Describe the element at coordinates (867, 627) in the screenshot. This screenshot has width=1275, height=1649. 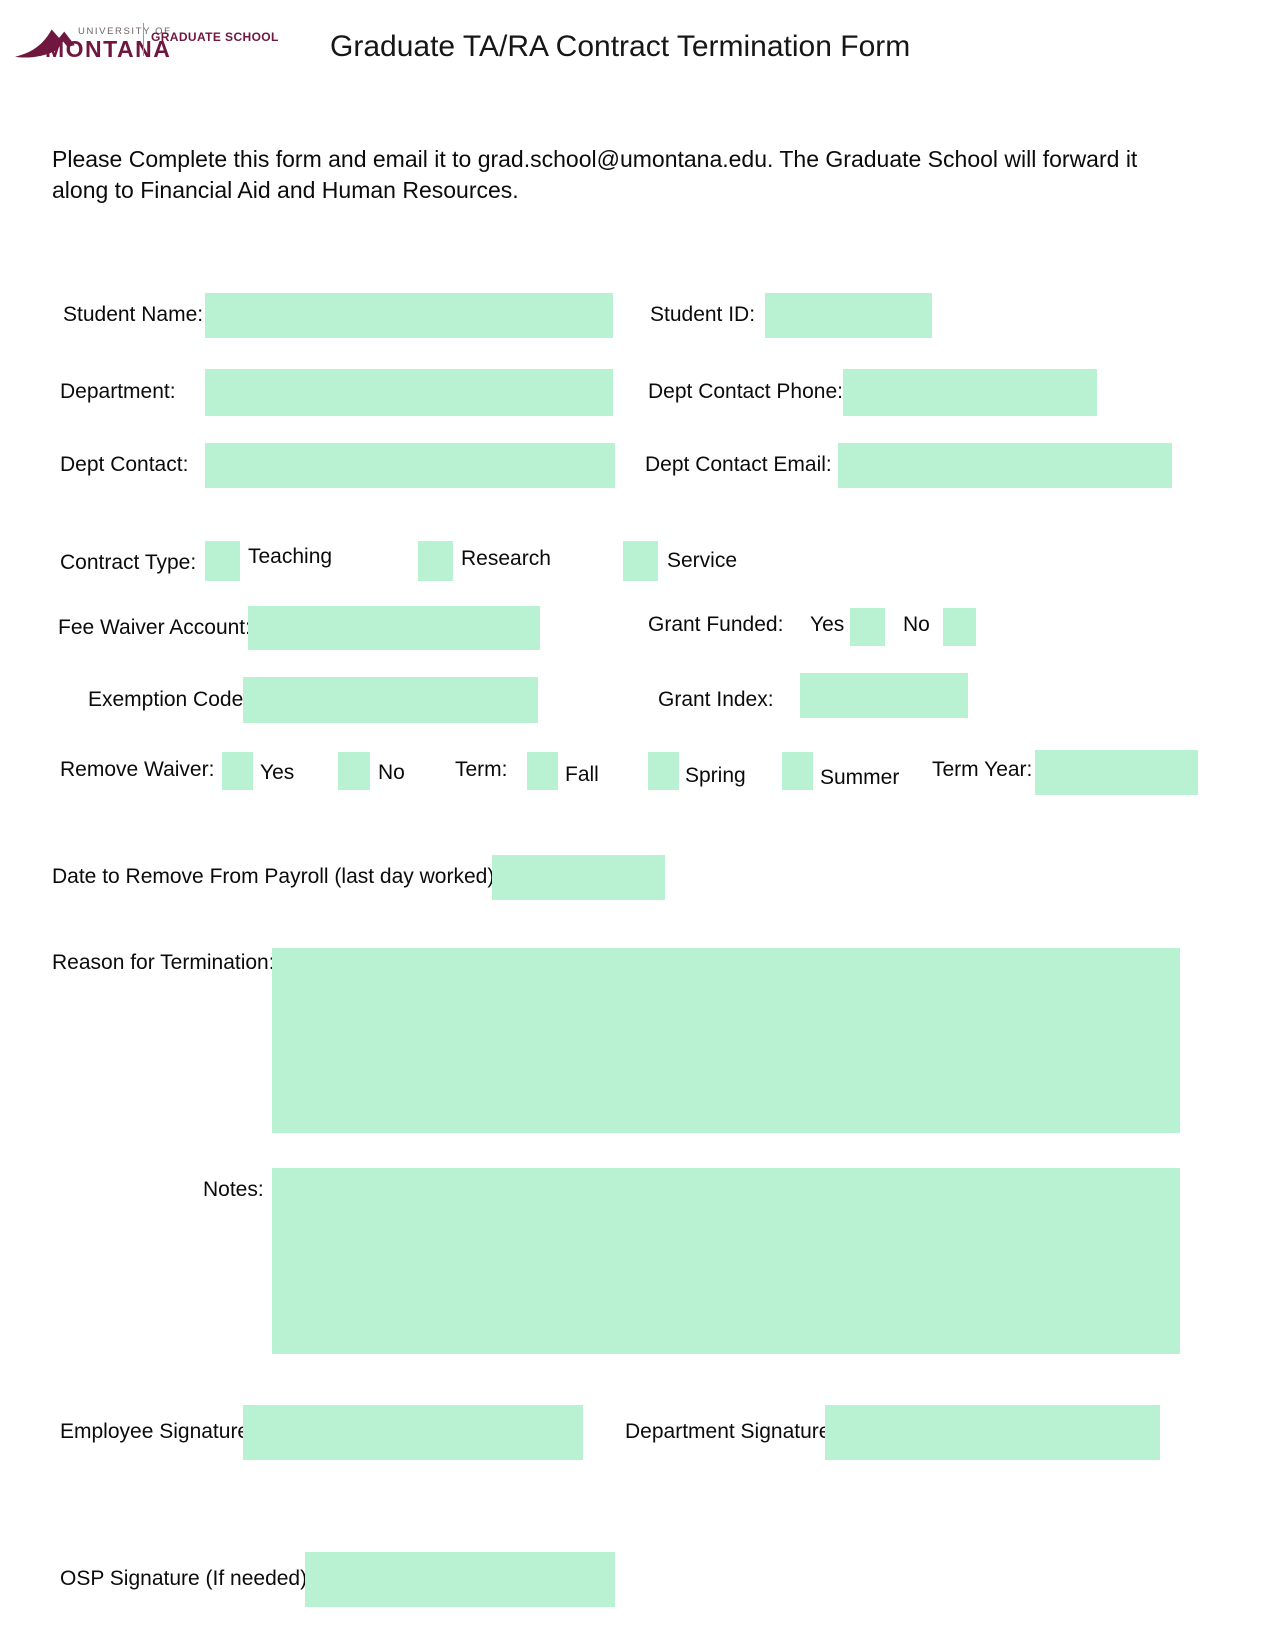
I see `grant-funded-yes-checkbox` at that location.